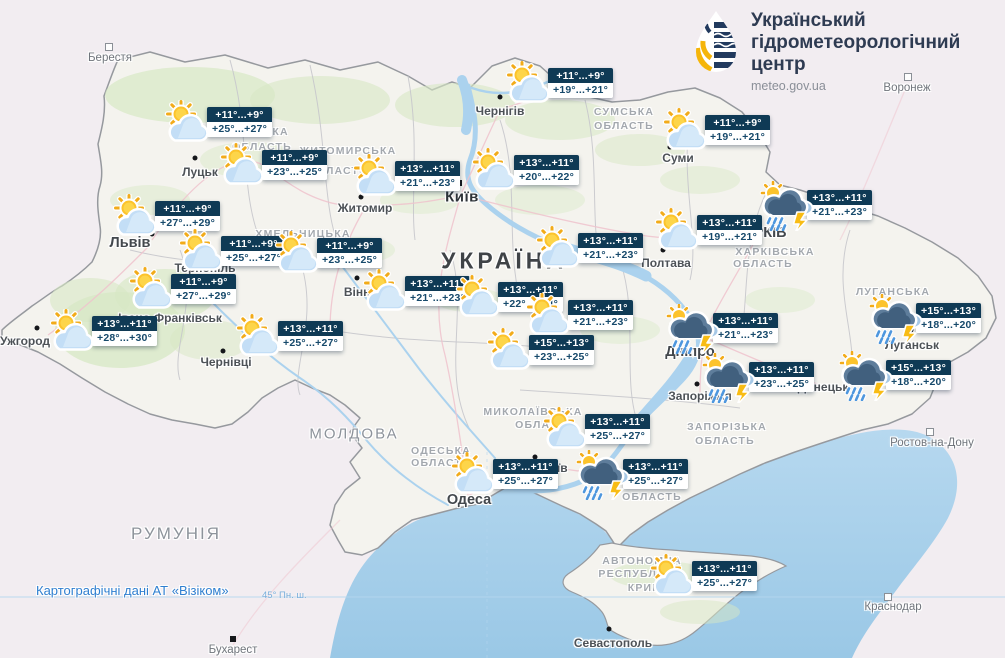  Describe the element at coordinates (284, 595) in the screenshot. I see `latitude-45-label: 45° Пн. ш.` at that location.